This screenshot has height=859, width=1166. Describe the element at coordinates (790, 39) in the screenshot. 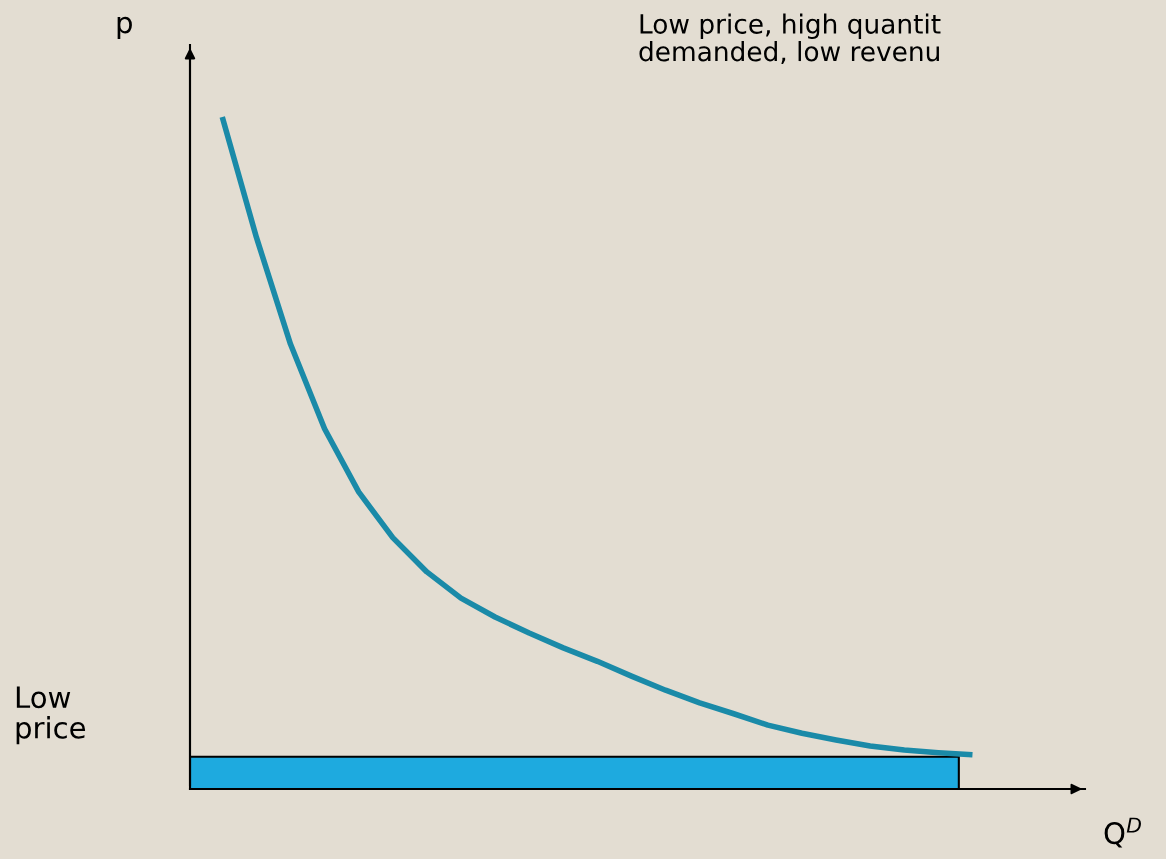

I see `text: Low price, high quantit demanded, low revenu` at that location.